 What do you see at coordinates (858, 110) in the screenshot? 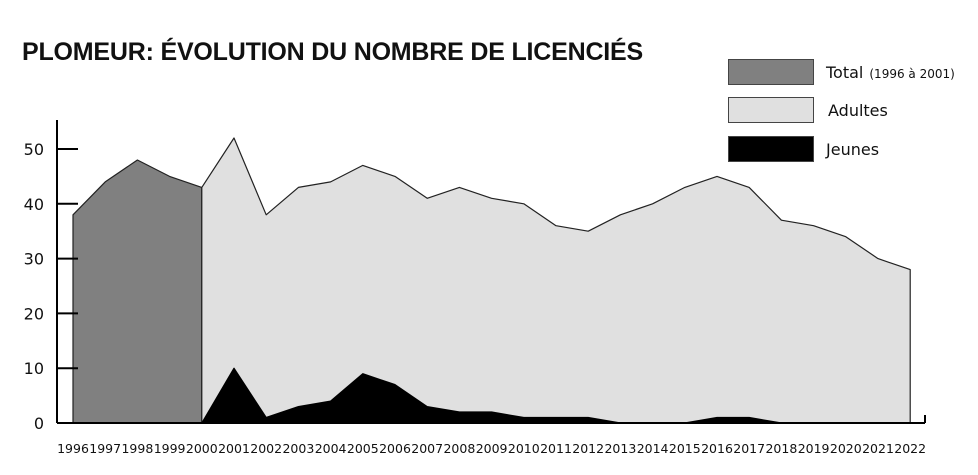
I see `legend-label-adultes: Adultes` at bounding box center [858, 110].